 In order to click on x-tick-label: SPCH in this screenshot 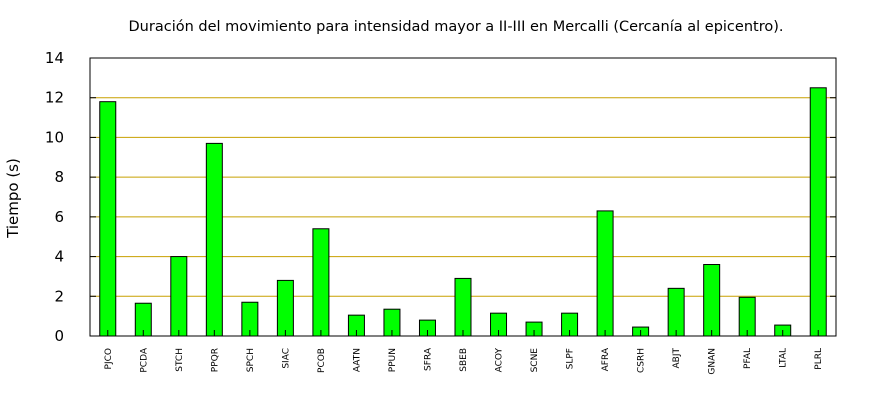, I will do `click(251, 360)`.